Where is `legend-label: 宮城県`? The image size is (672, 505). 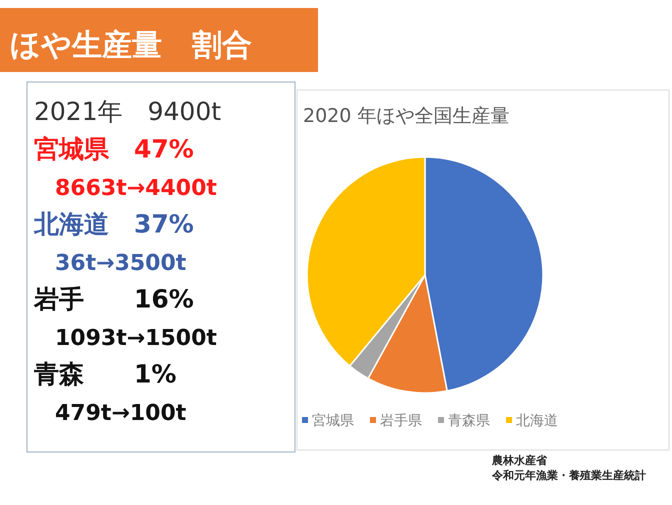 legend-label: 宮城県 is located at coordinates (333, 421).